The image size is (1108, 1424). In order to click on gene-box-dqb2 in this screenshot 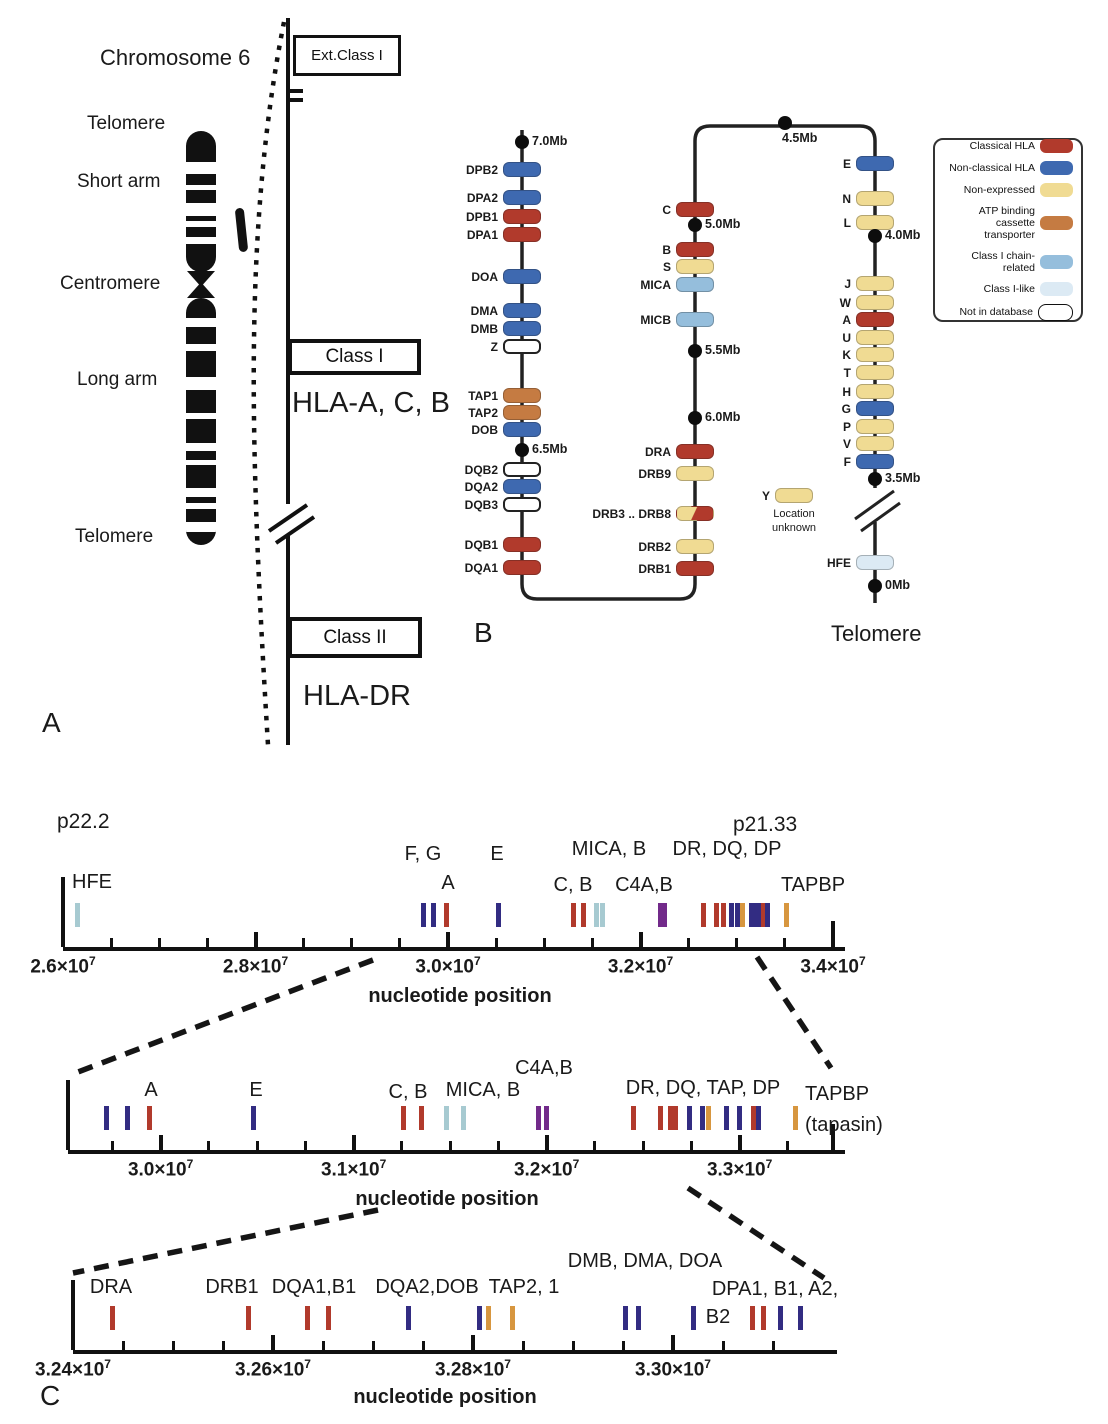, I will do `click(522, 469)`.